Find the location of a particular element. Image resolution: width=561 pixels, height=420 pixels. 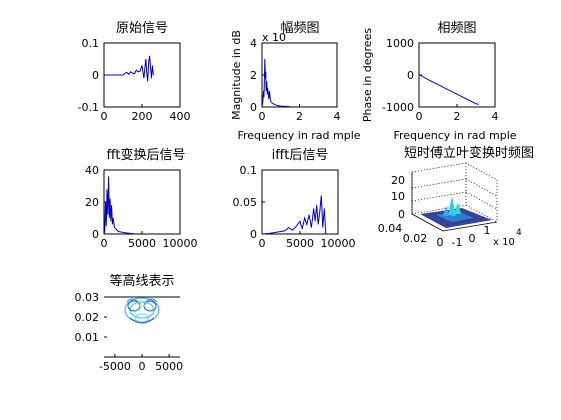

subplot-title: fft变换后信号 is located at coordinates (145, 155).